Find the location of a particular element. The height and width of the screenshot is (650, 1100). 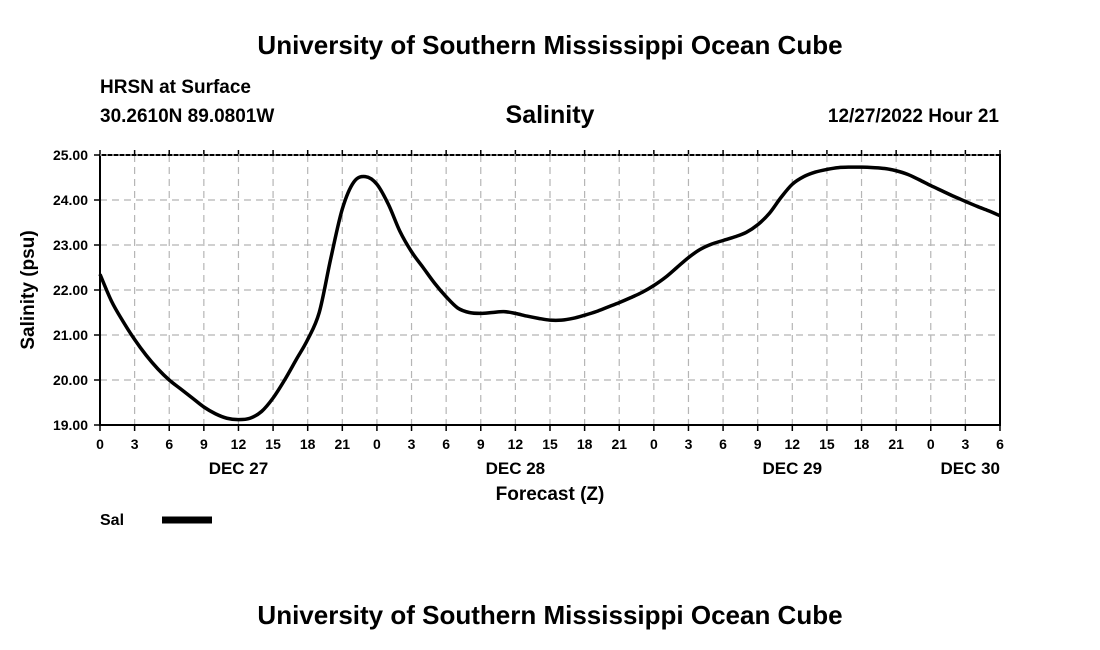

y-tick-label: 23.00 is located at coordinates (70, 245).